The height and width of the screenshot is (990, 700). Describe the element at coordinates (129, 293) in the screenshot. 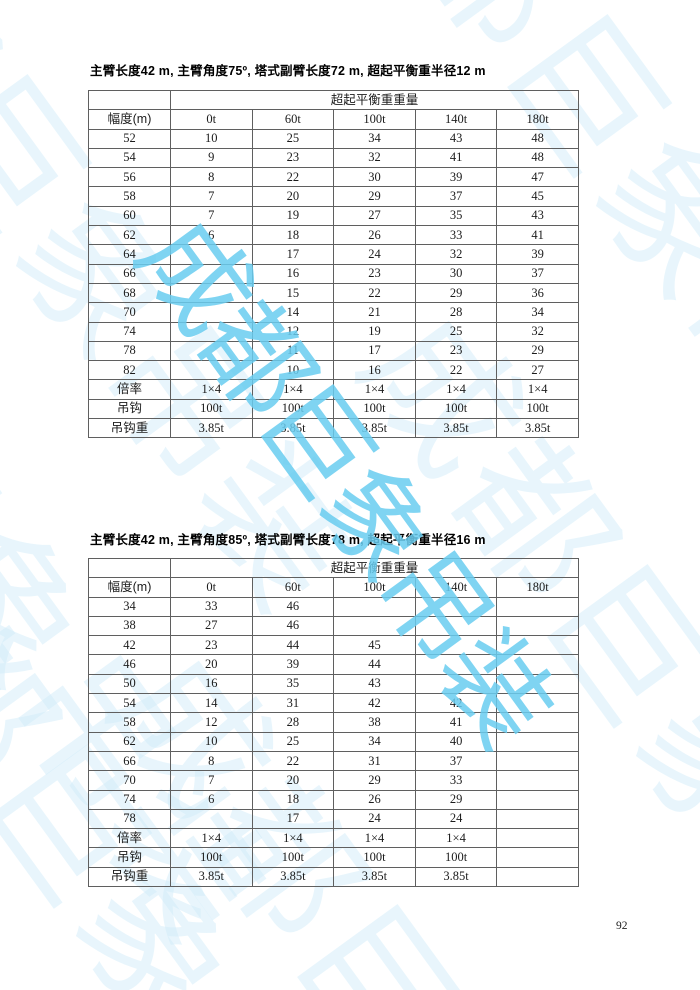

I see `row-label: 68` at that location.